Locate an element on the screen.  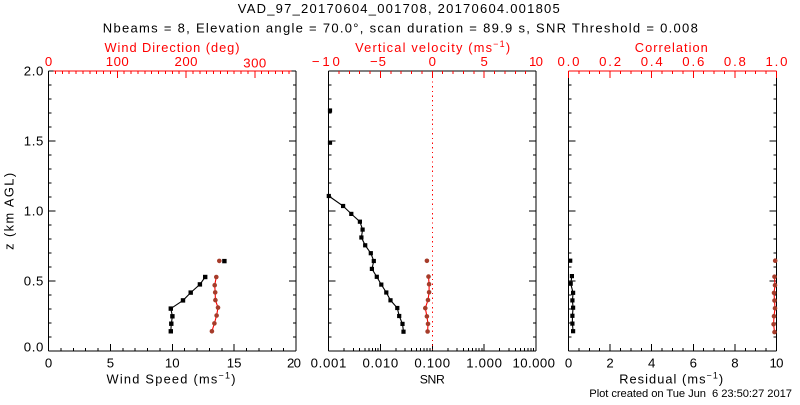
svg-text:VAD_97_20170604_001708, 201706: VAD_97_20170604_001708, 20170604.001805 is located at coordinates (399, 8).